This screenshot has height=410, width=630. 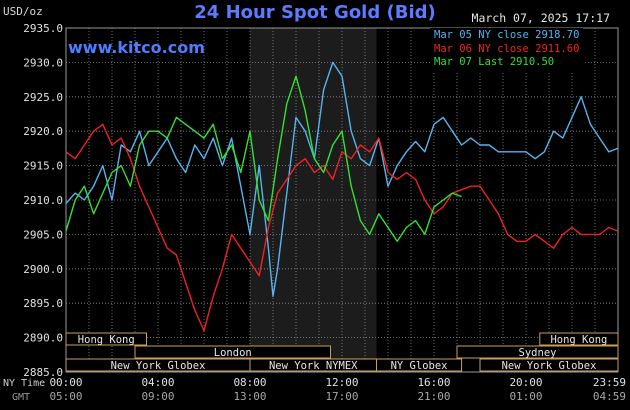 I want to click on y-tick-label: 2910.0, so click(x=43, y=200).